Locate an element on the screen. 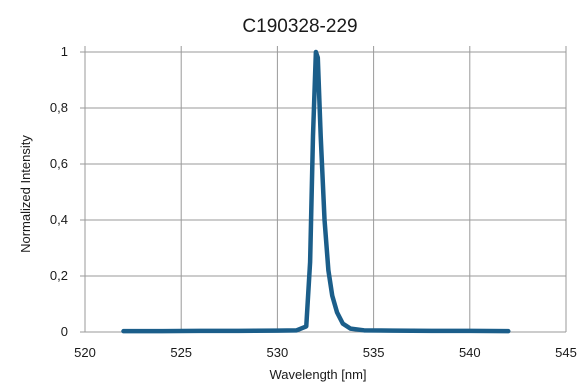  y-tick-labels: 0 0,2 0,4 0,6 0,8 1 is located at coordinates (59, 191).